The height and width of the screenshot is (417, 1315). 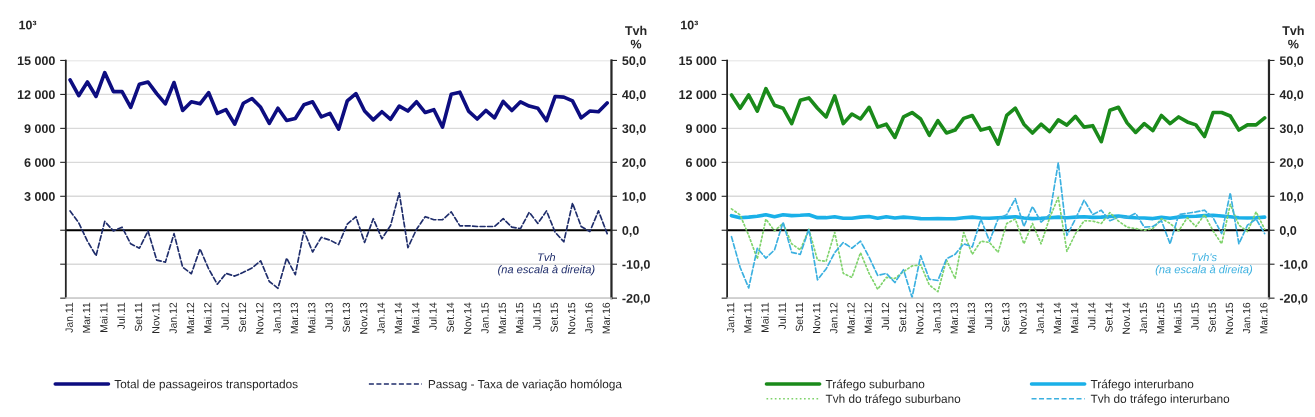 What do you see at coordinates (1204, 264) in the screenshot?
I see `annotation: Tvh's (na escala à direita)` at bounding box center [1204, 264].